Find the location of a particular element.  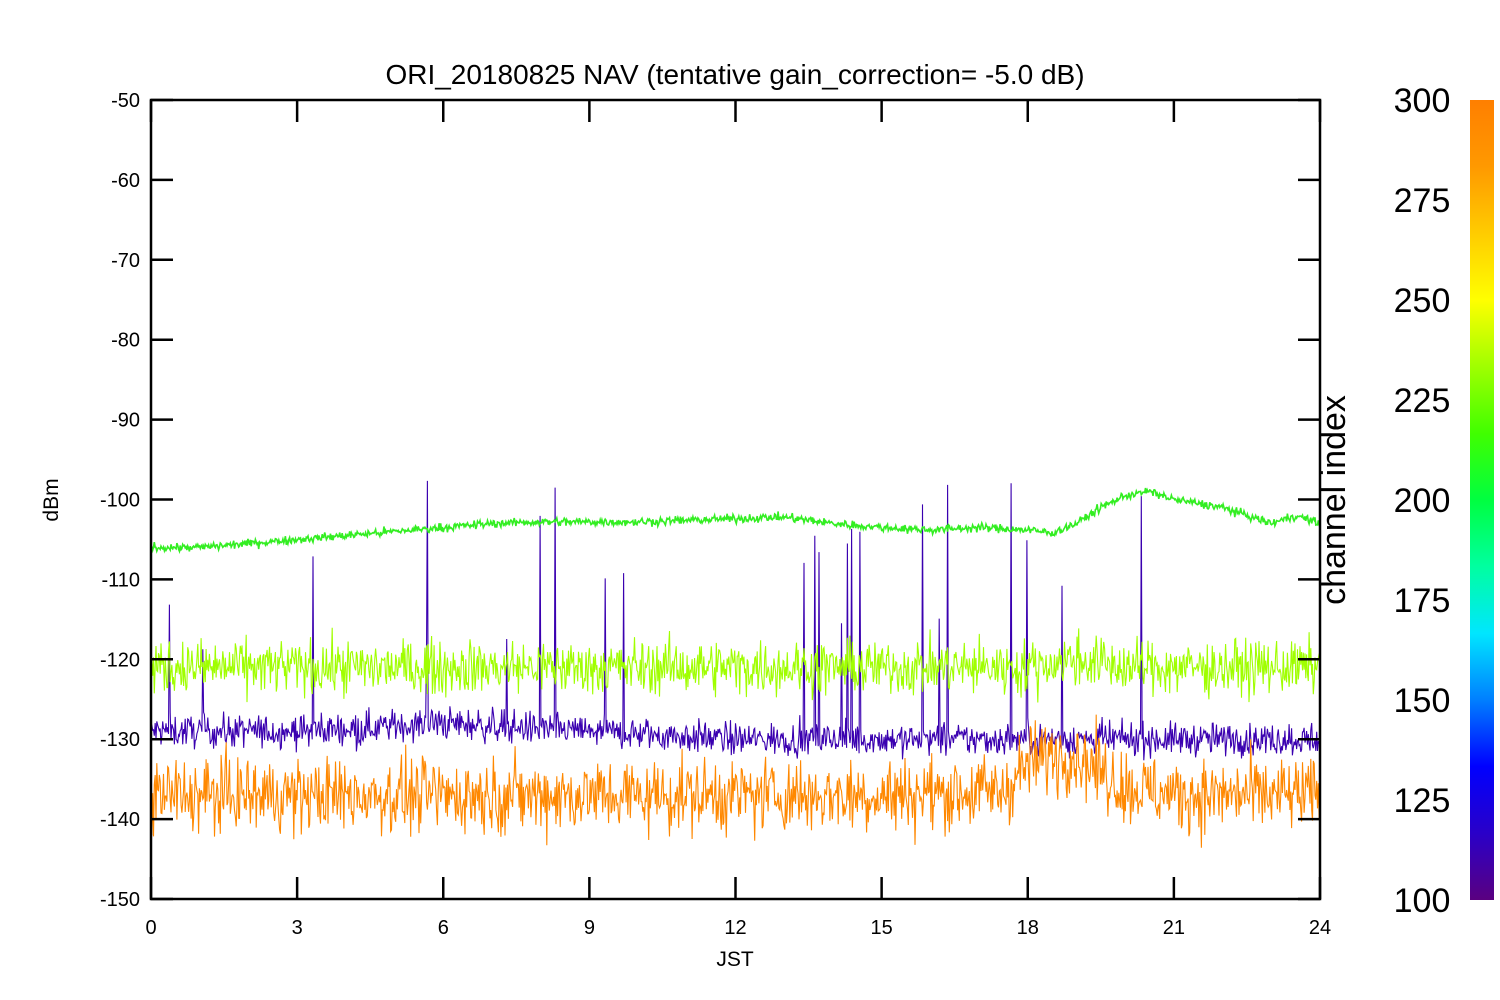

colorbar-tick-label: 200 is located at coordinates (1422, 501).